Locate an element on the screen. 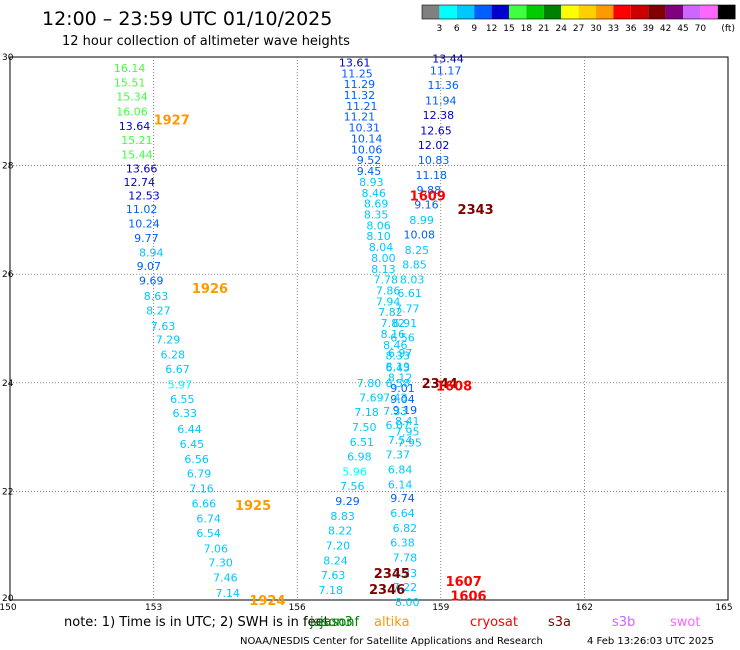 The image size is (740, 650). satellite-legend-swot: swot is located at coordinates (685, 622).